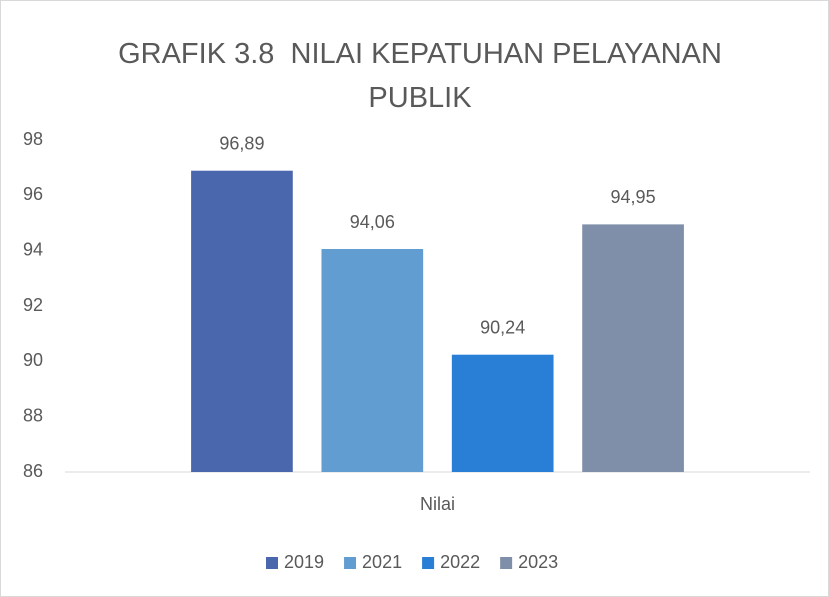 The width and height of the screenshot is (829, 597). I want to click on y-tick-label: 86, so click(33, 471).